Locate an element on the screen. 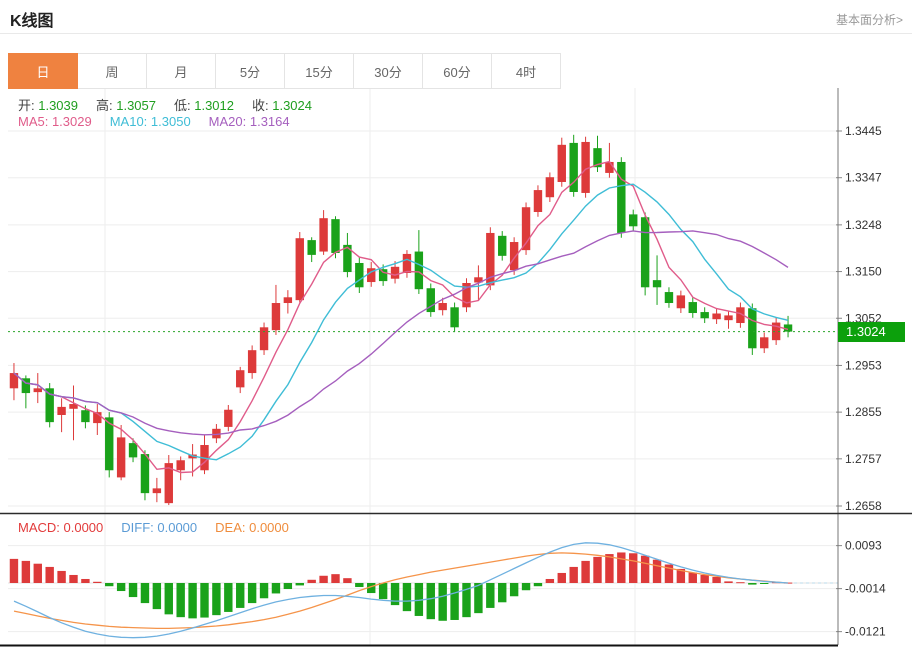 This screenshot has width=912, height=649. tab-4时: 4时 is located at coordinates (526, 71).